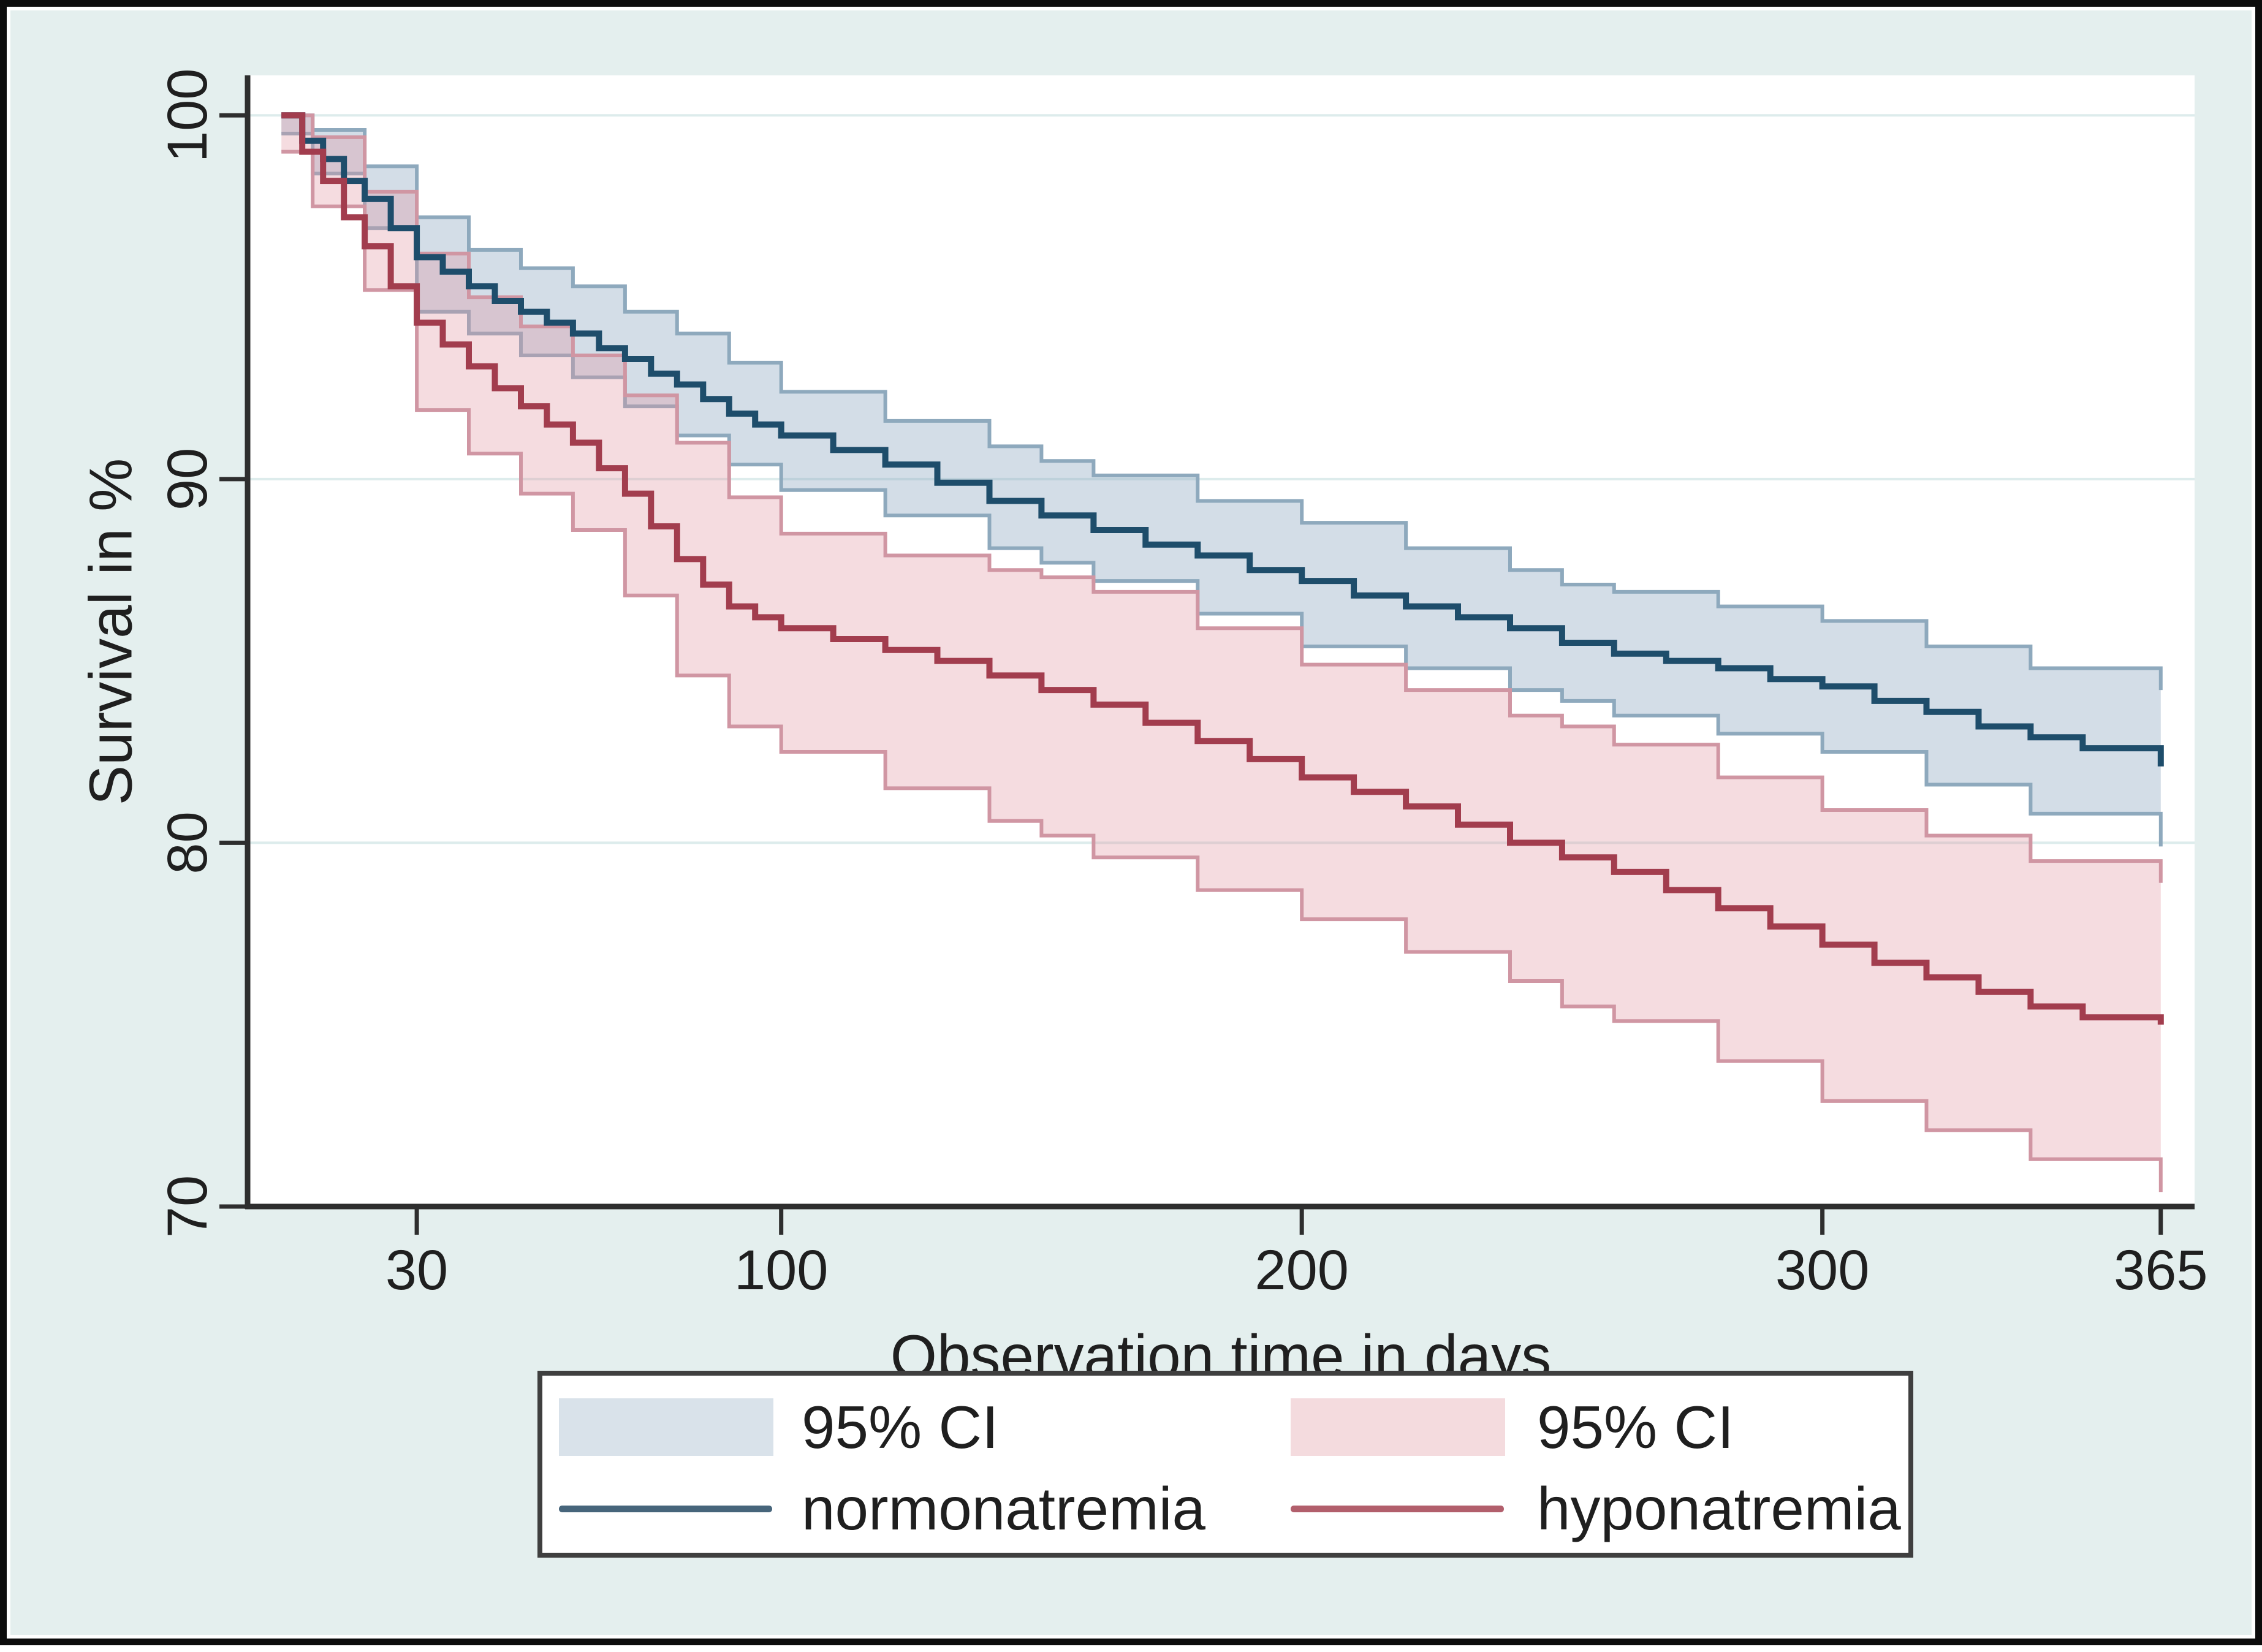 This screenshot has height=1652, width=2262. What do you see at coordinates (900, 1427) in the screenshot?
I see `legend-label-ci-normonatremia: 95% CI` at bounding box center [900, 1427].